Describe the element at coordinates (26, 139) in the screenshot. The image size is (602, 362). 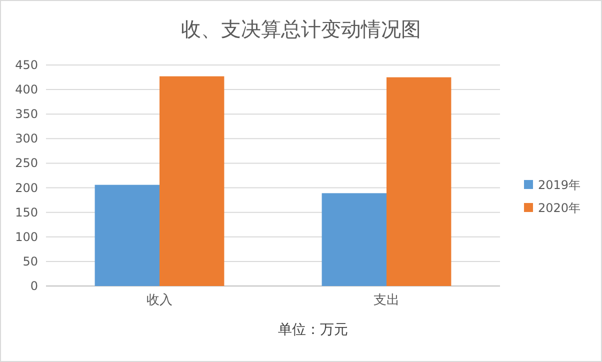
I see `y-tick-label: 300` at that location.